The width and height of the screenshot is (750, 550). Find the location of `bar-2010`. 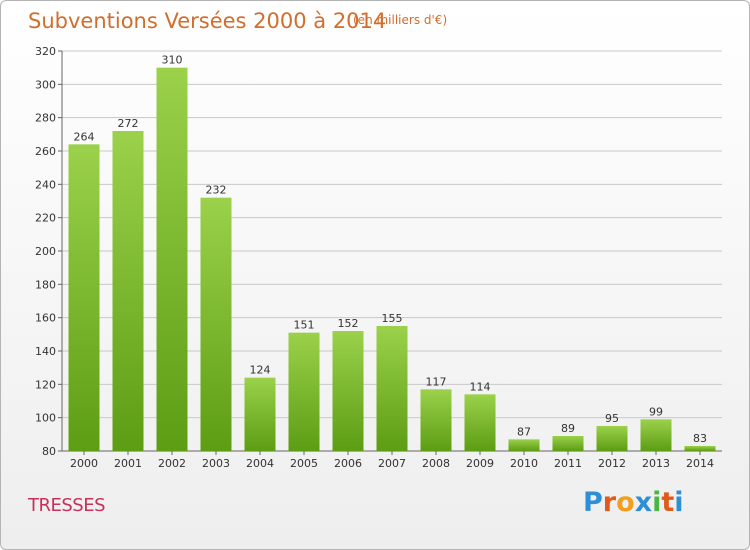

bar-2010 is located at coordinates (524, 445).